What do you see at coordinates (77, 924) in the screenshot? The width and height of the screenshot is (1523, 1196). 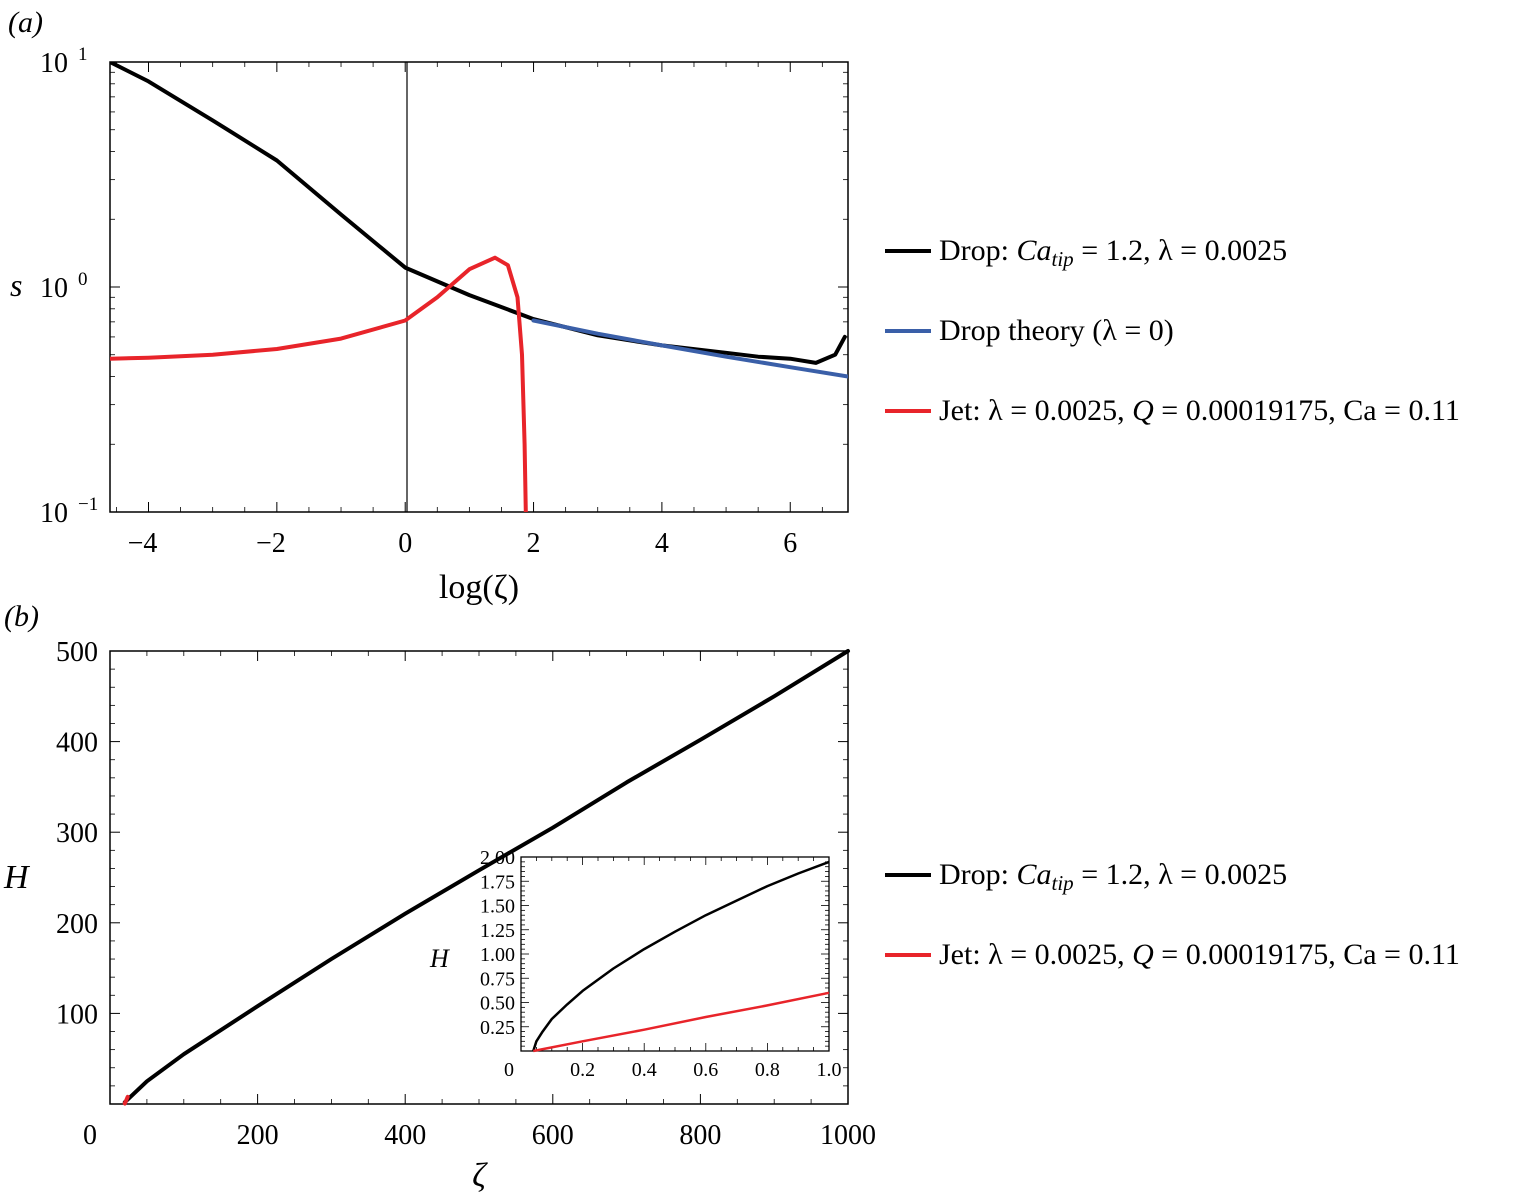 I see `y-tick-label: 200` at bounding box center [77, 924].